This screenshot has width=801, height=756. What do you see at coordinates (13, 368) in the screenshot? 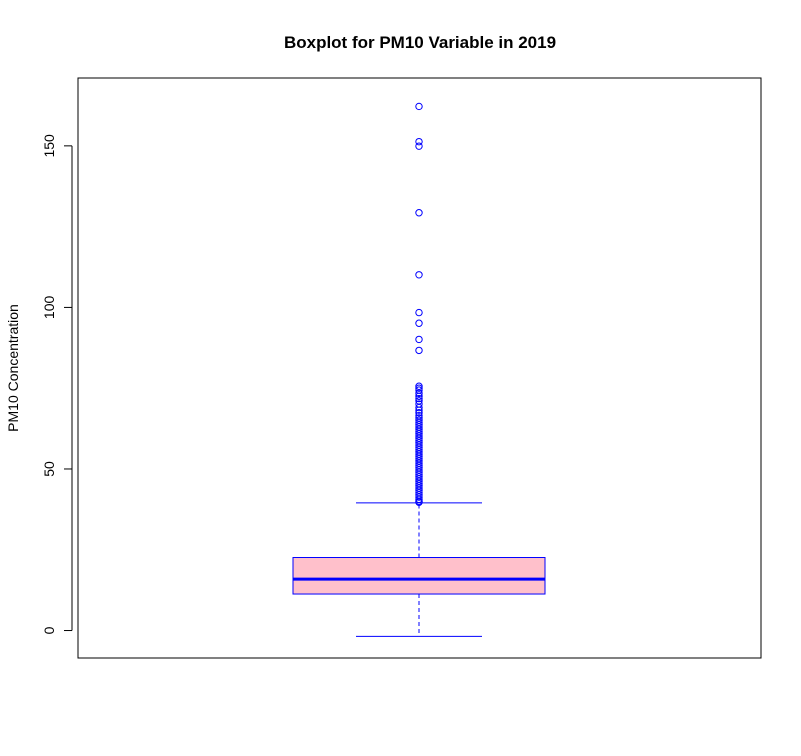
I see `y-axis-label: PM10 Concentration` at bounding box center [13, 368].